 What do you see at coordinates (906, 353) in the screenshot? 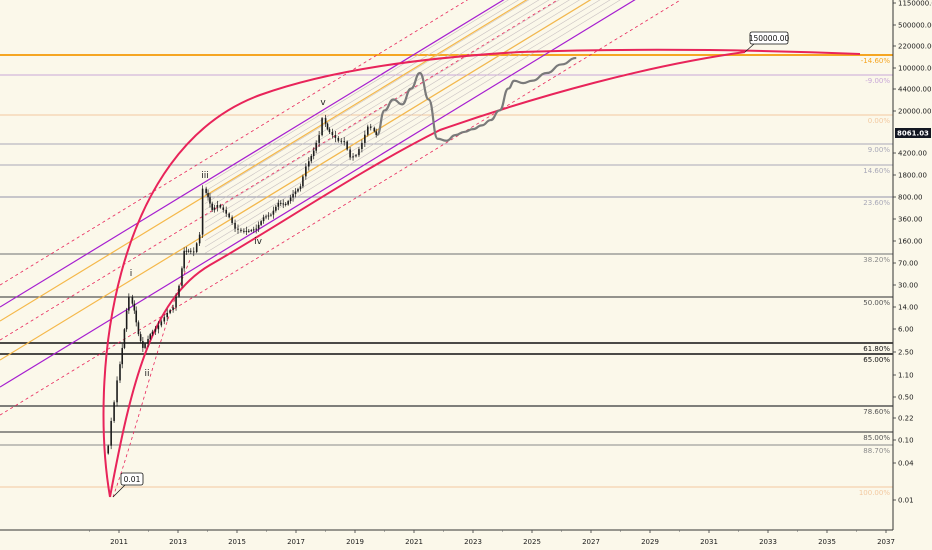
I see `y-tick-label: 2.50` at bounding box center [906, 353].